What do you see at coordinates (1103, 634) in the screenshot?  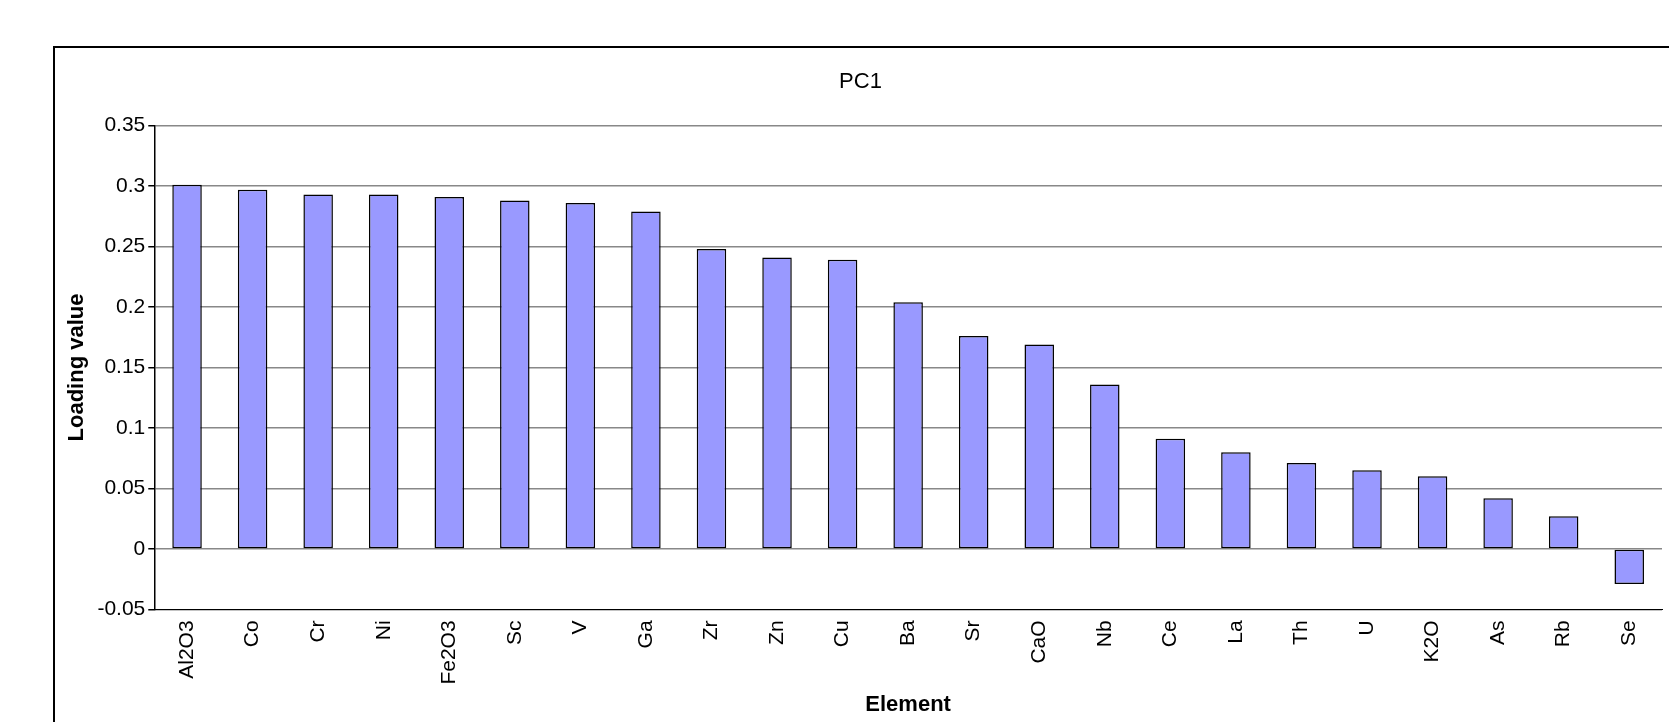 I see `x-tick-label: Nb` at bounding box center [1103, 634].